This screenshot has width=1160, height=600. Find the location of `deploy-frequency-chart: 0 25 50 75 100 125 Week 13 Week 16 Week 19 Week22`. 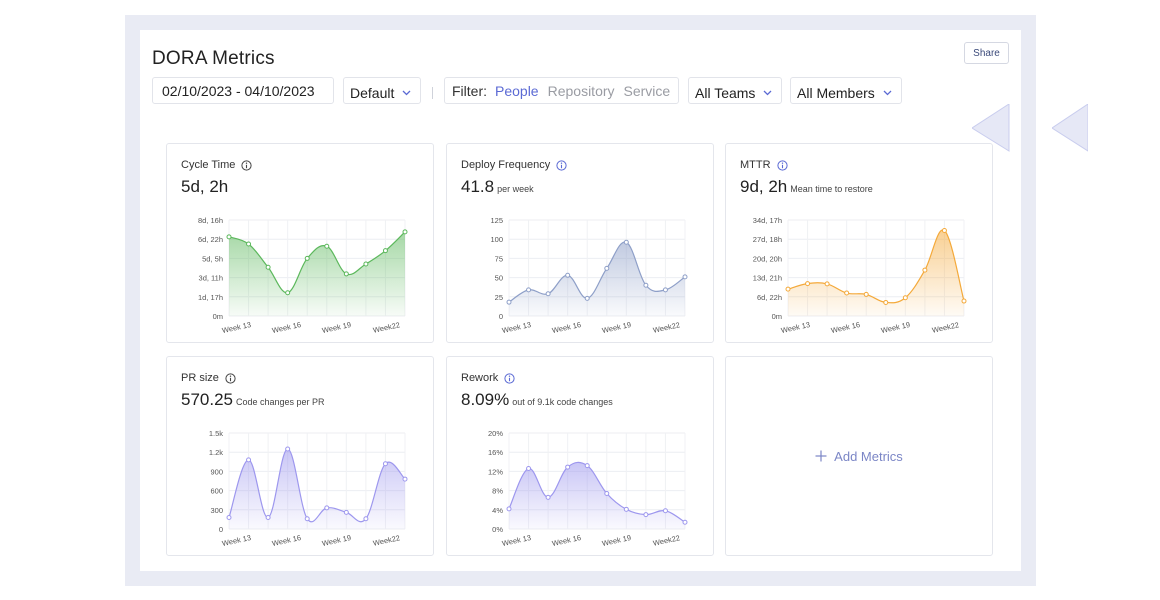

deploy-frequency-chart: 0 25 50 75 100 125 Week 13 Week 16 Week 19 Week22 is located at coordinates (589, 275).